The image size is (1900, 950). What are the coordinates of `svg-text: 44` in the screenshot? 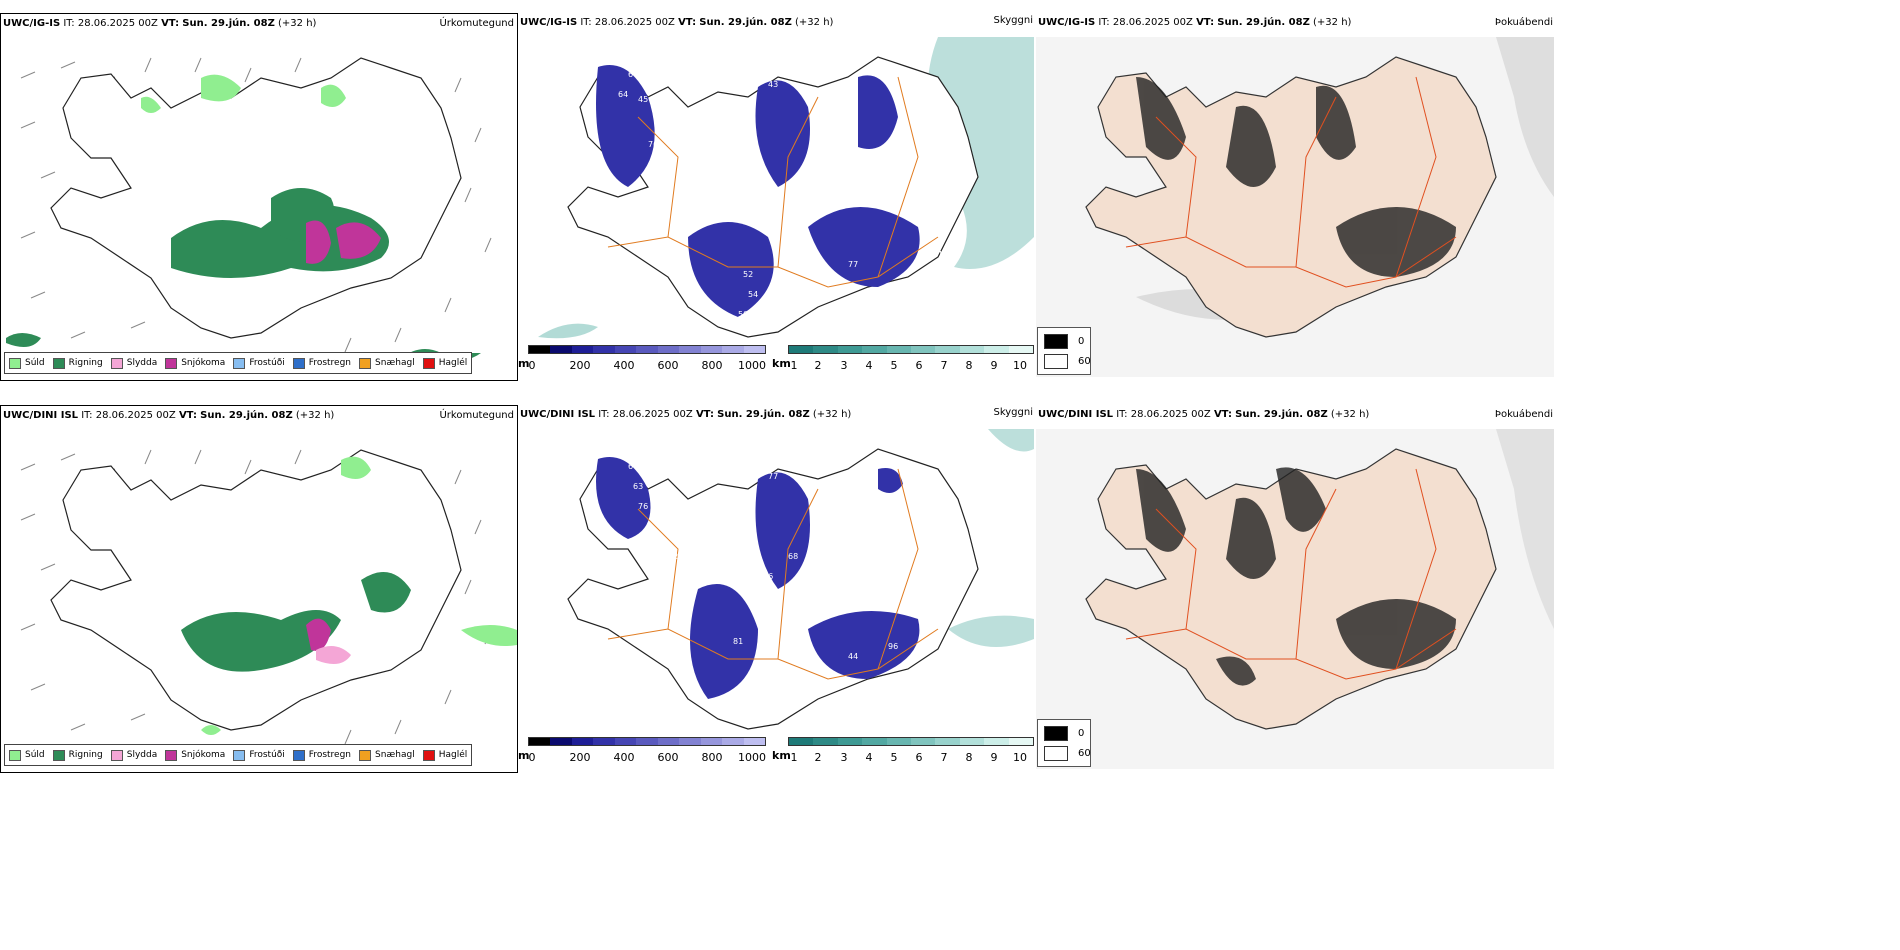 It's located at (853, 656).